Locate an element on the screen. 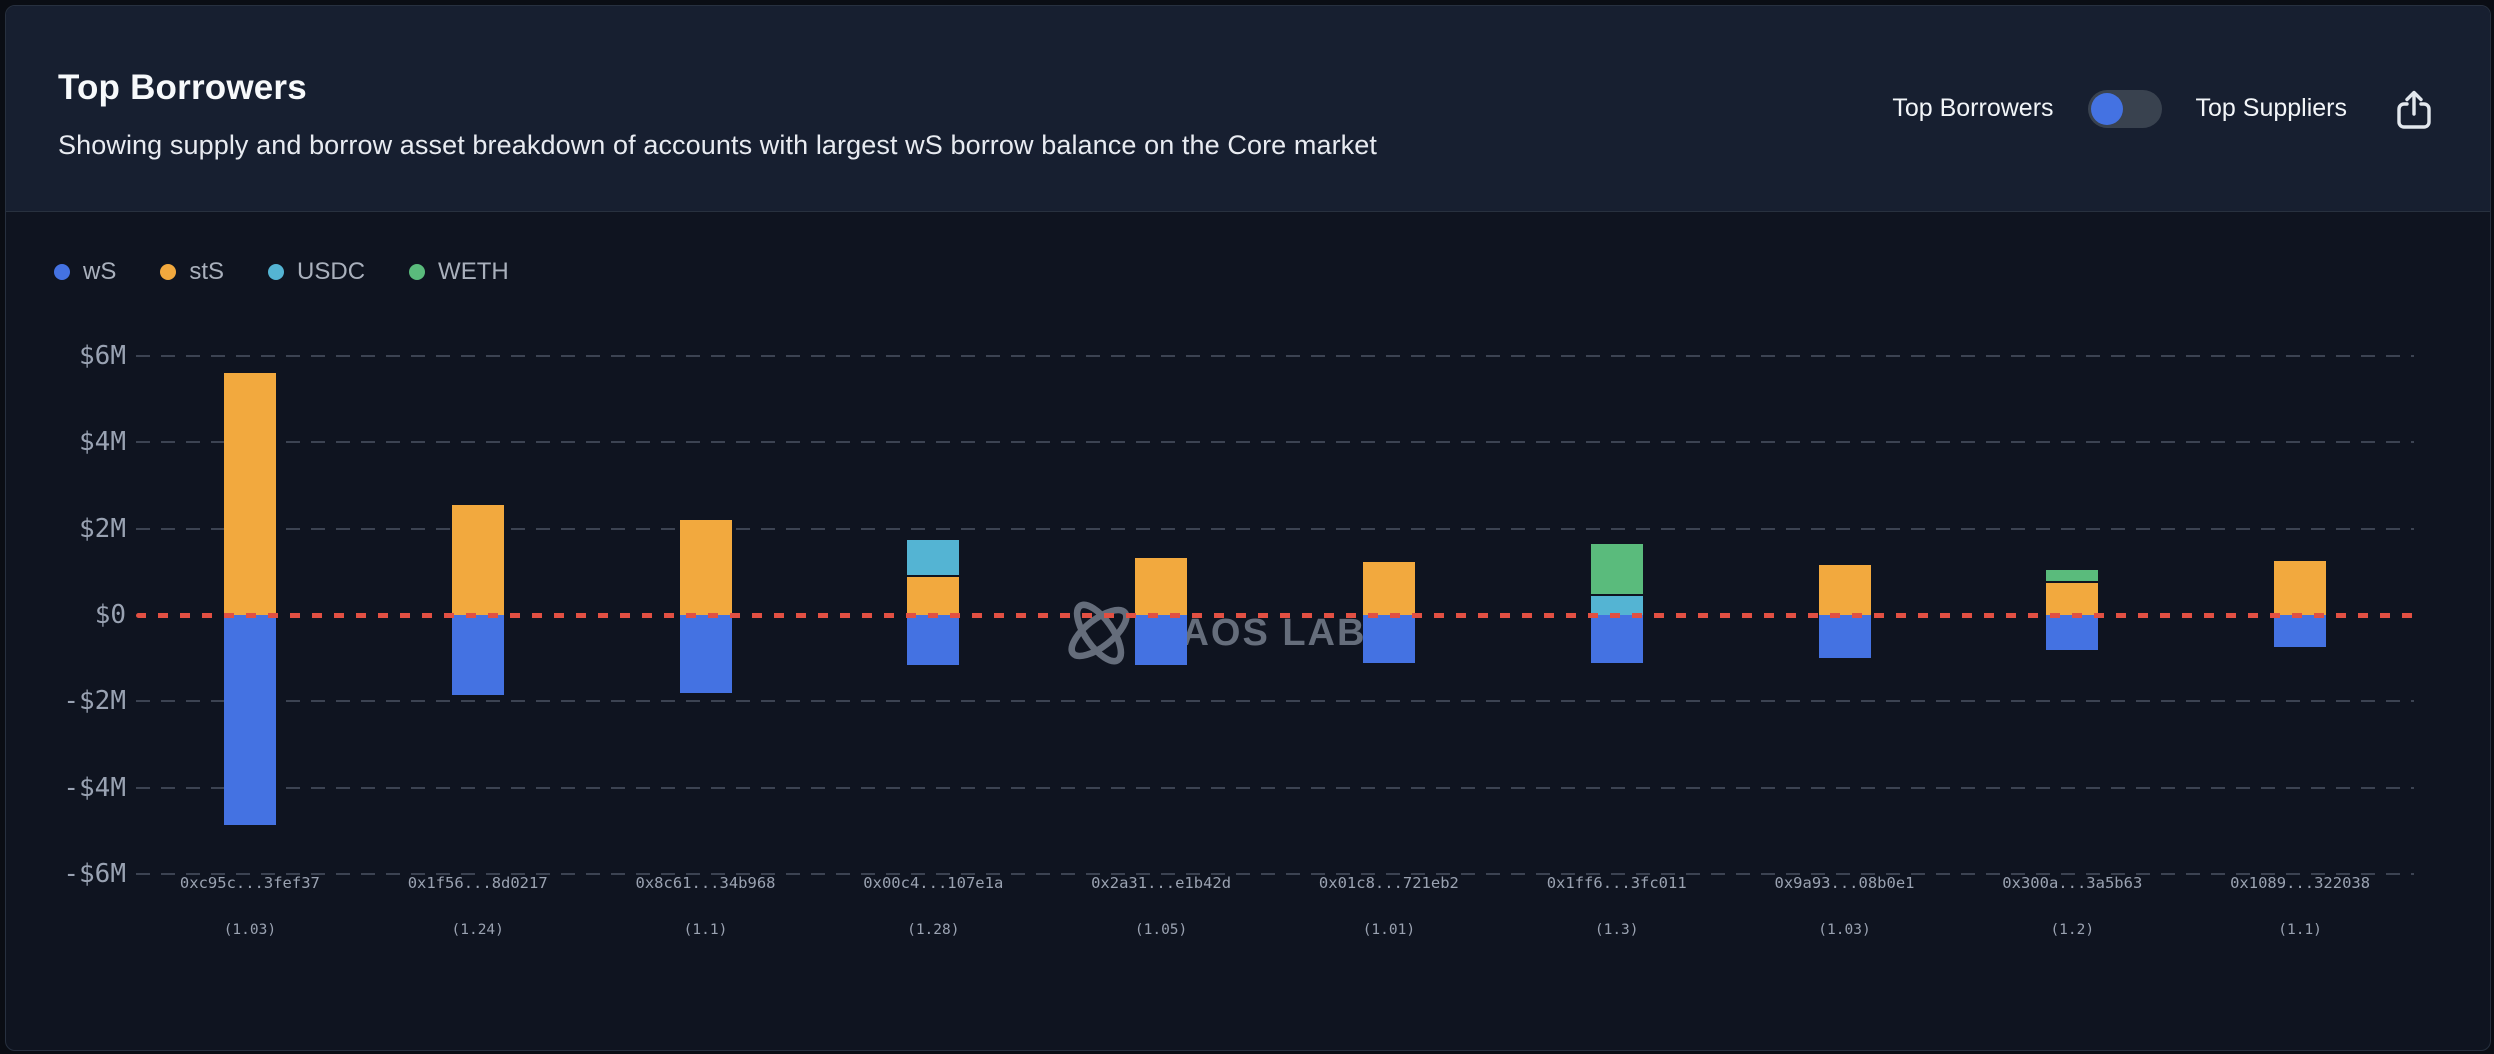 This screenshot has height=1054, width=2494. gridline-$6M is located at coordinates (1275, 355).